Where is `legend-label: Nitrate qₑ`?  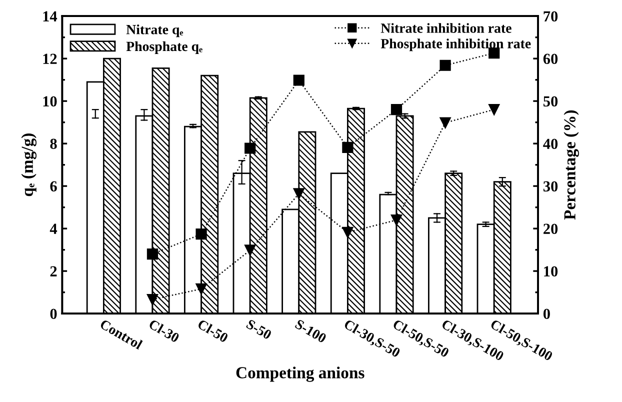 legend-label: Nitrate qₑ is located at coordinates (155, 31).